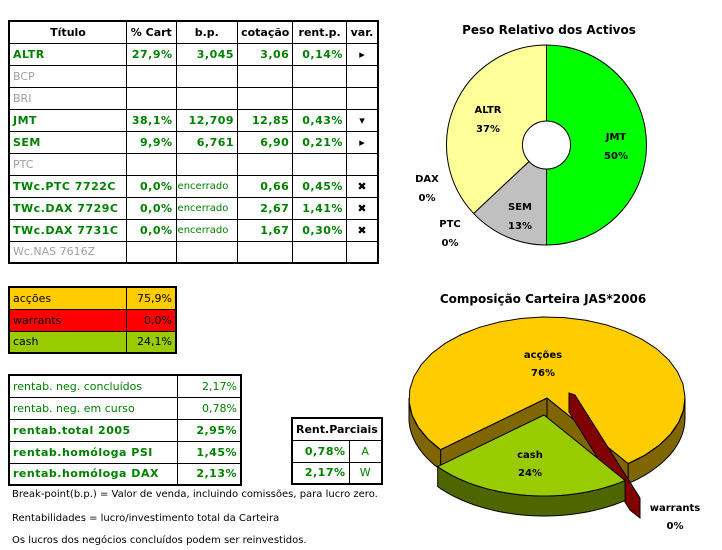  What do you see at coordinates (450, 224) in the screenshot?
I see `pie1-label: PTC` at bounding box center [450, 224].